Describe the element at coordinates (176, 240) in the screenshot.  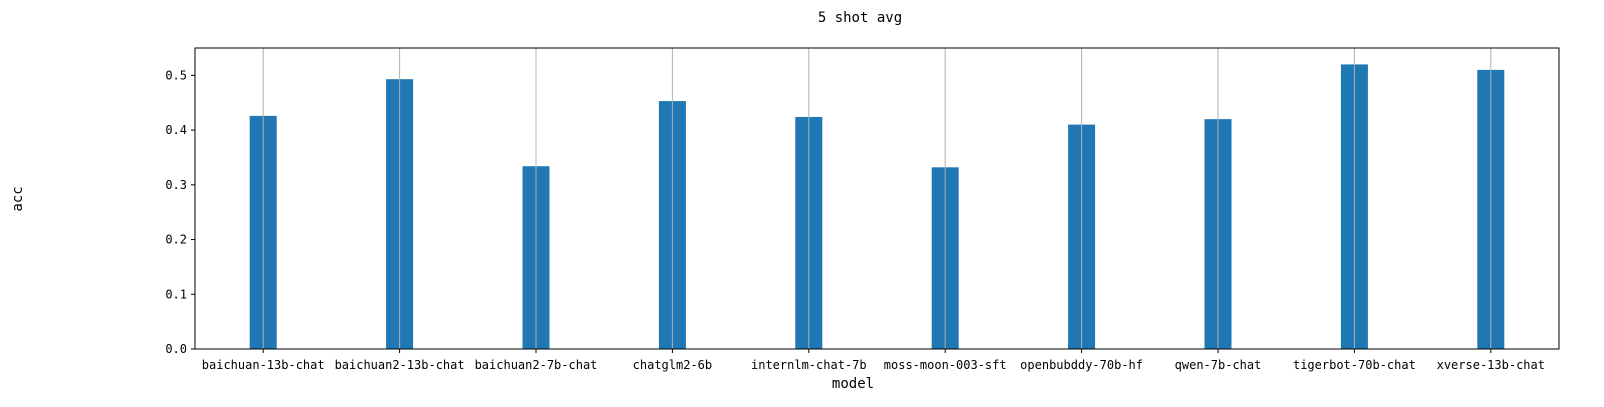
I see `y-tick-label: 0.2` at that location.